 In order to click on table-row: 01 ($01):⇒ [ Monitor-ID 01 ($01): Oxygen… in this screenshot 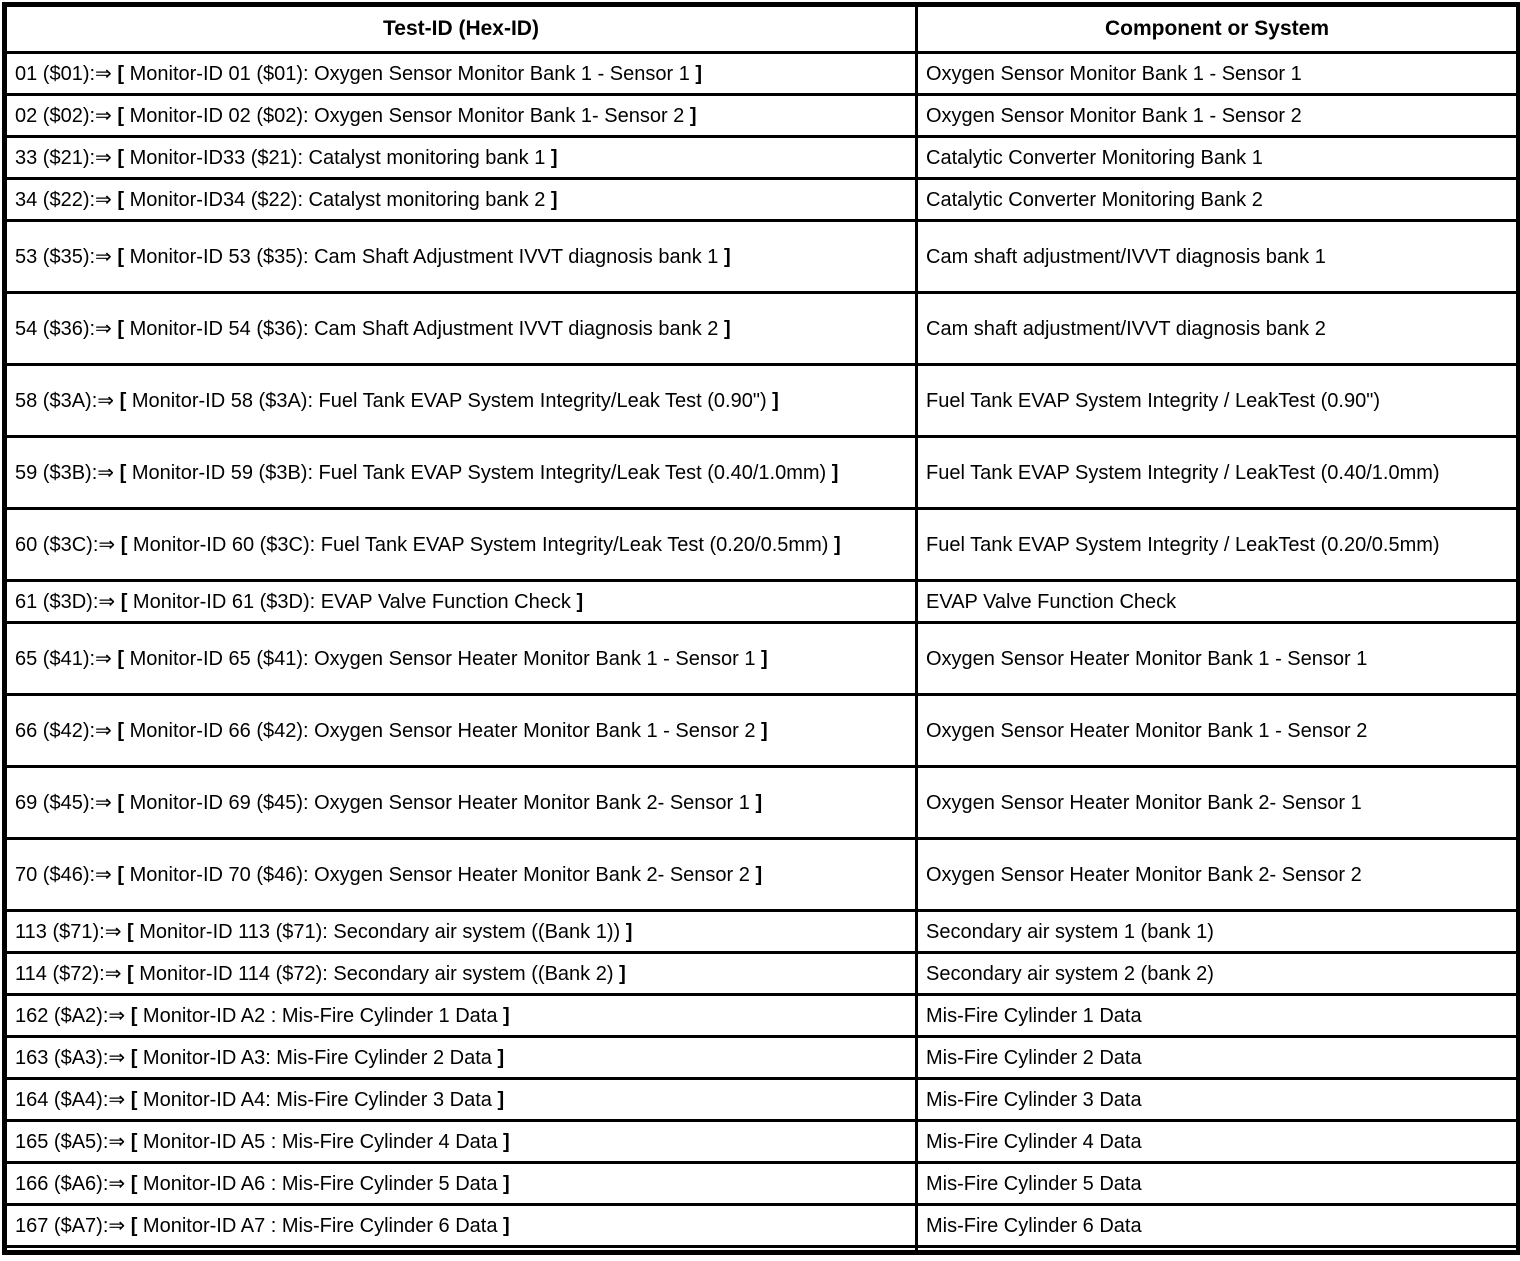, I will do `click(761, 73)`.